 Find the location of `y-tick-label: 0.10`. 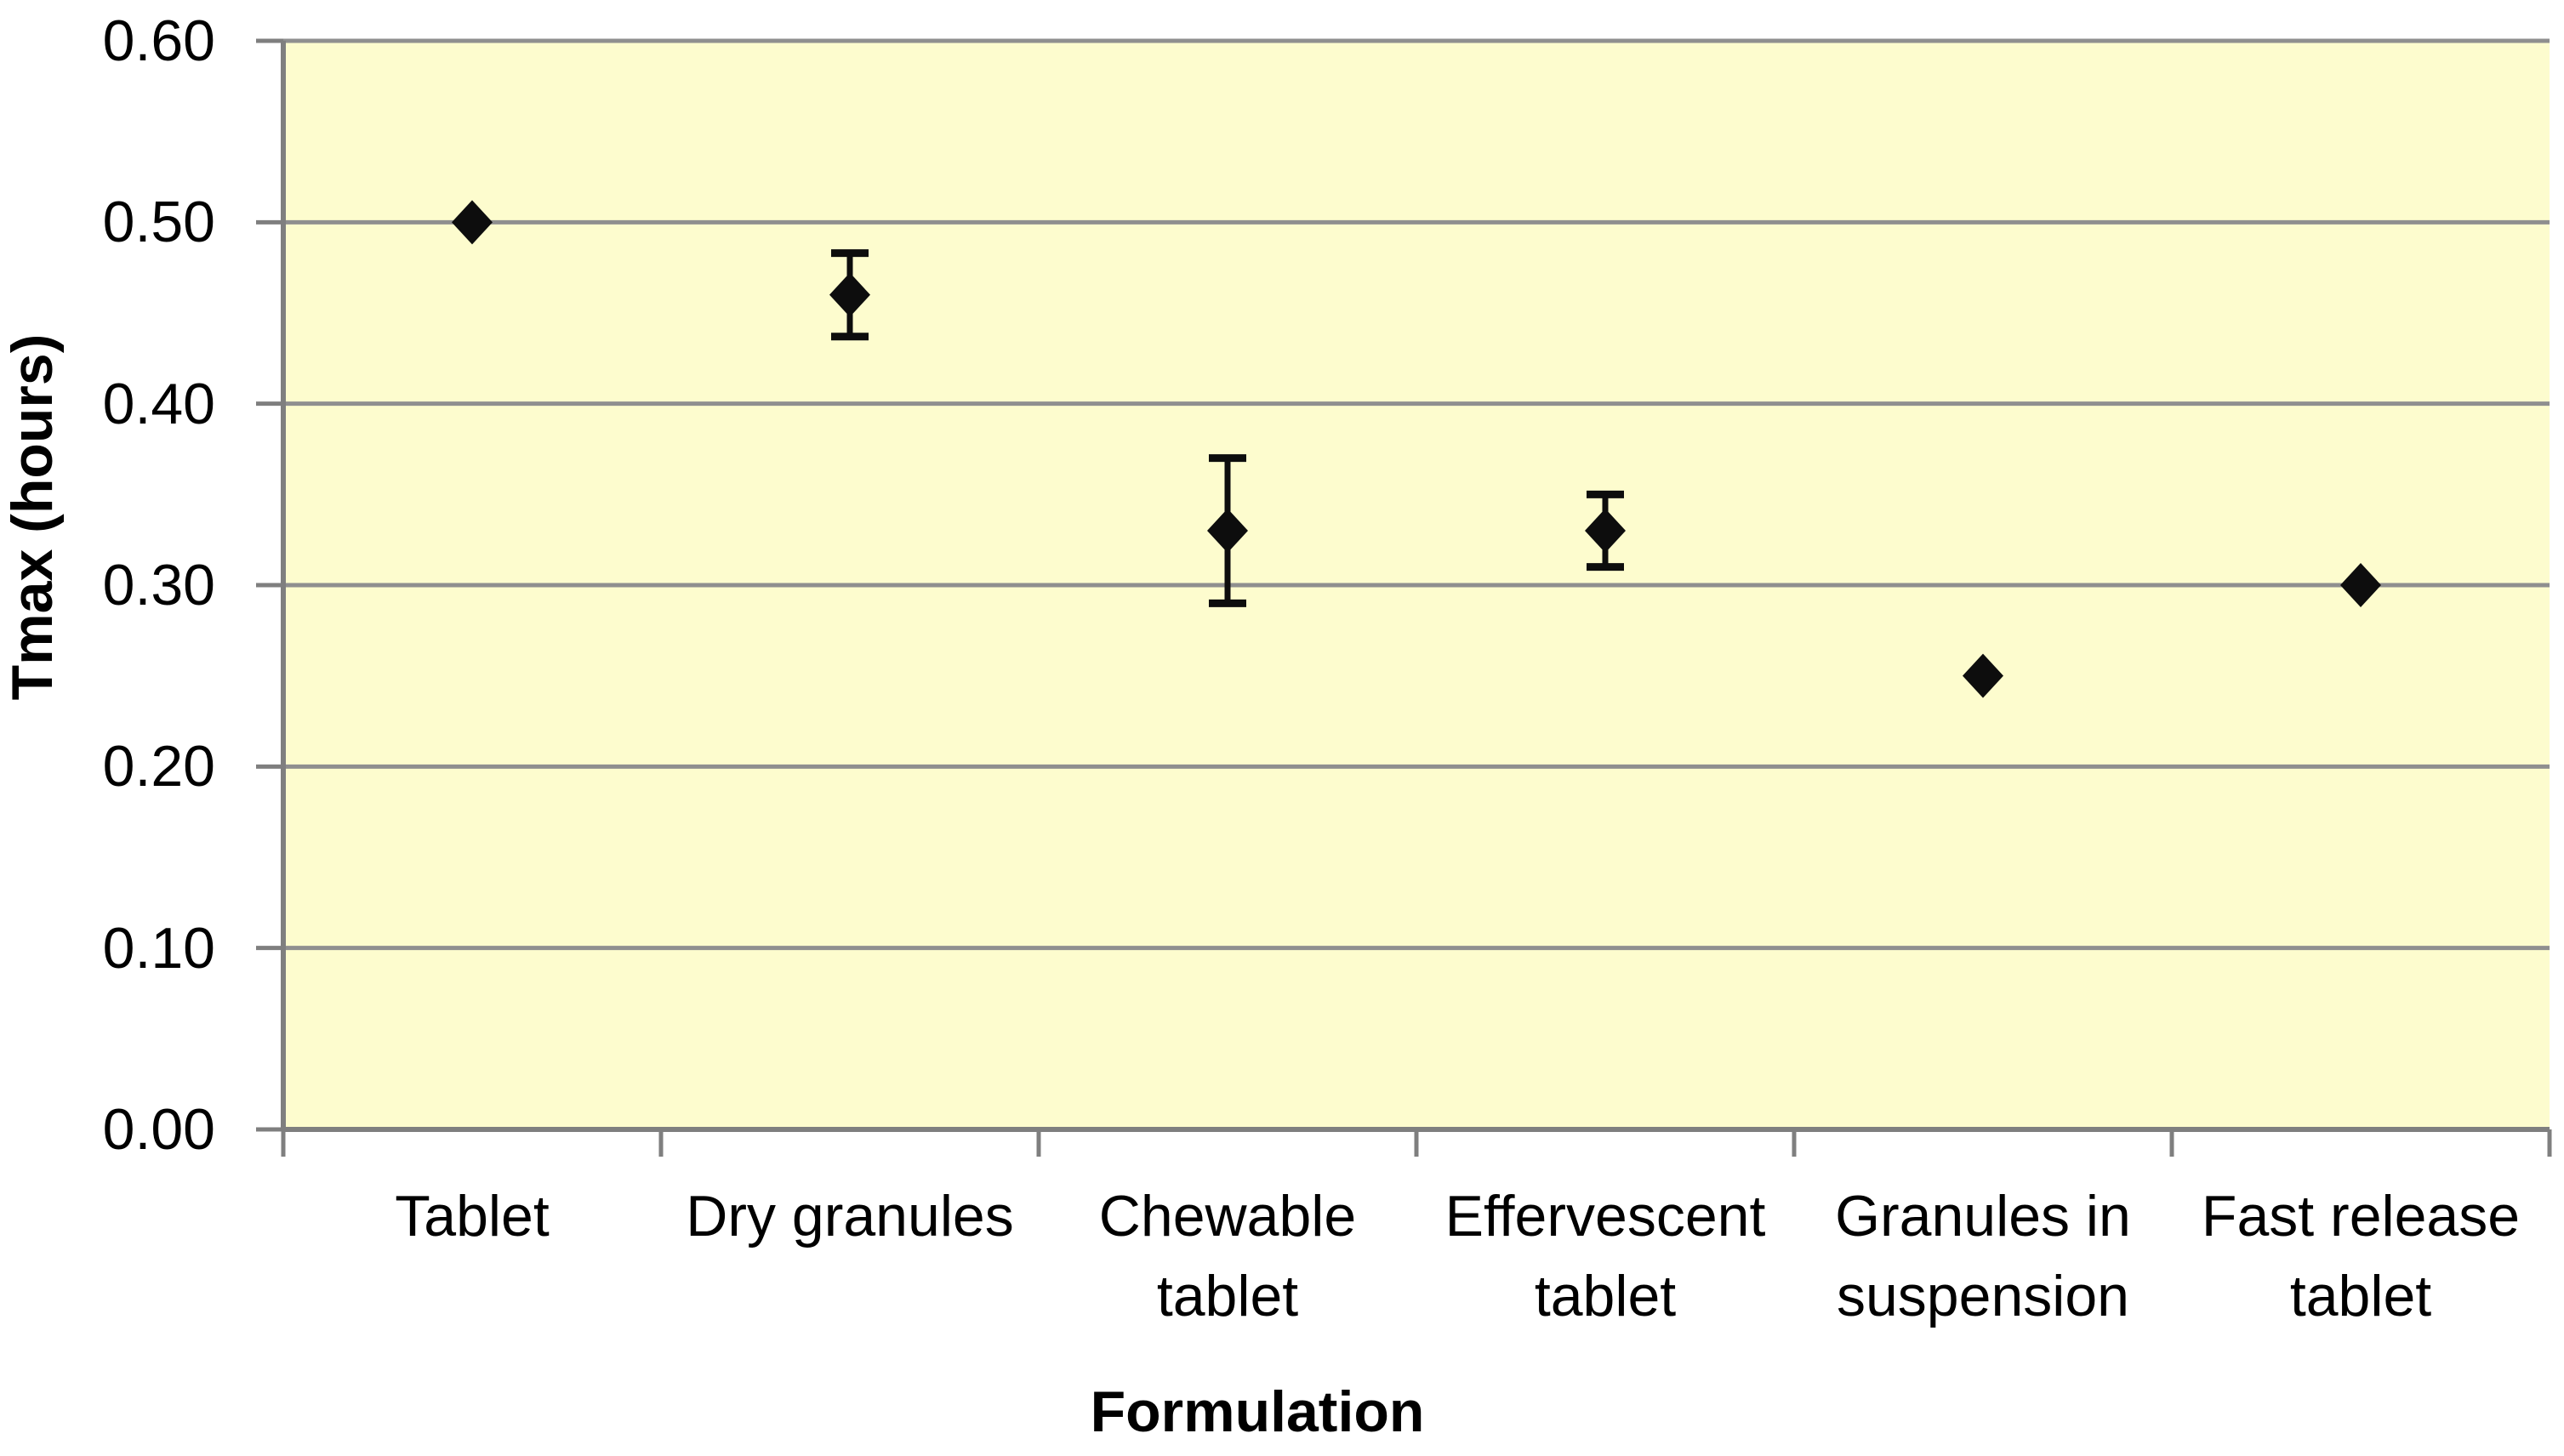

y-tick-label: 0.10 is located at coordinates (159, 948).